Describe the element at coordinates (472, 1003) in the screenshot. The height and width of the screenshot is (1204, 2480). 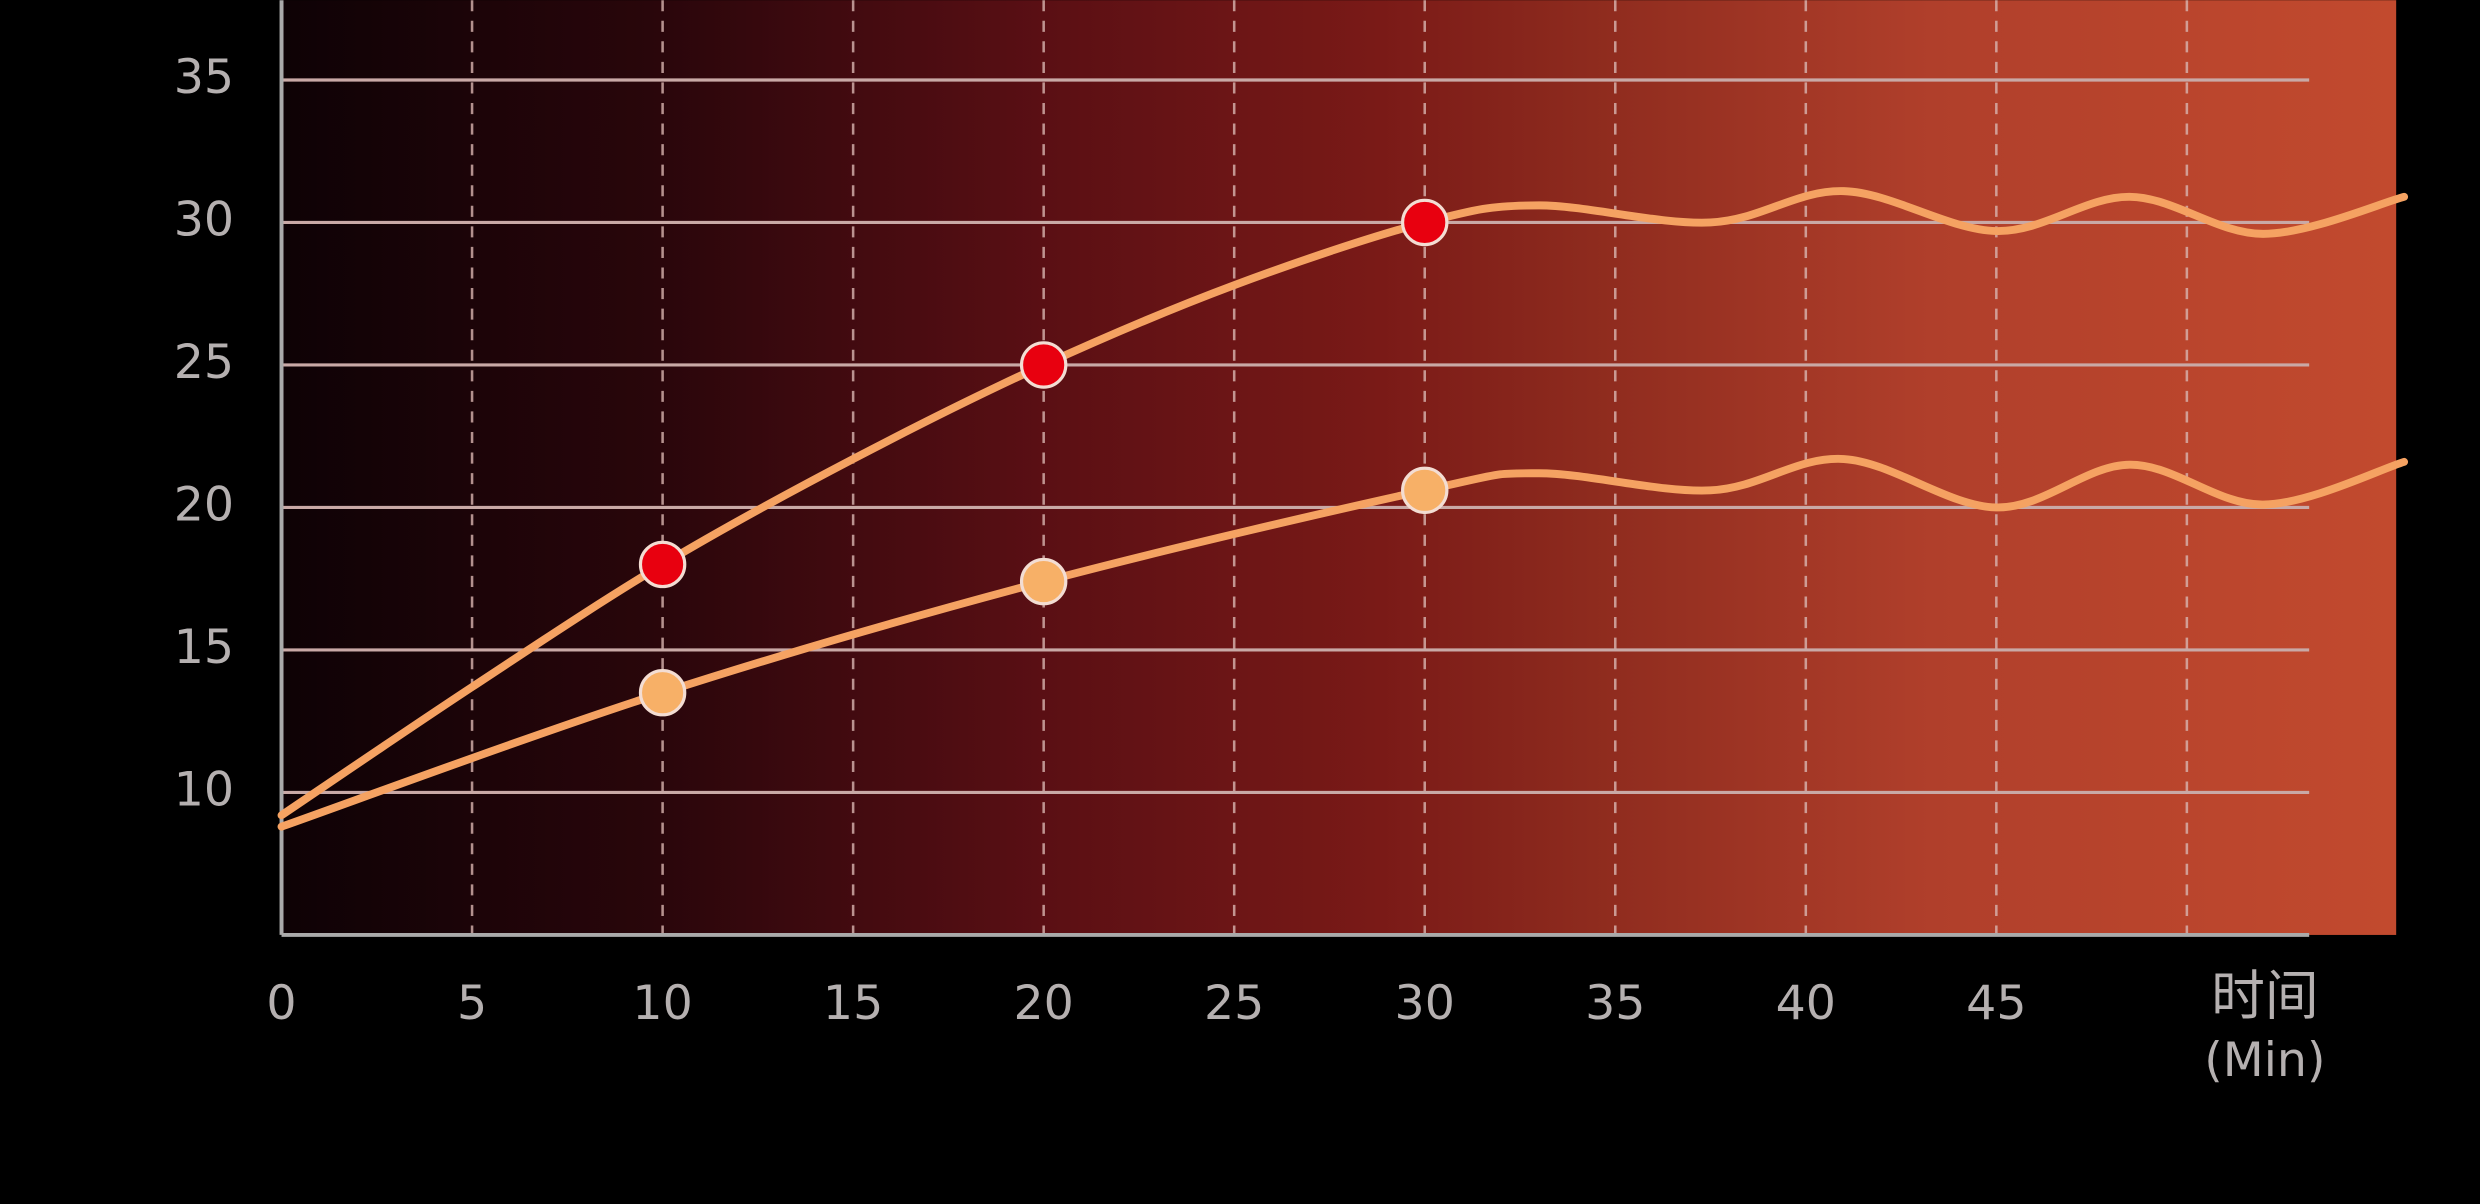
I see `x-tick-label: 5` at that location.